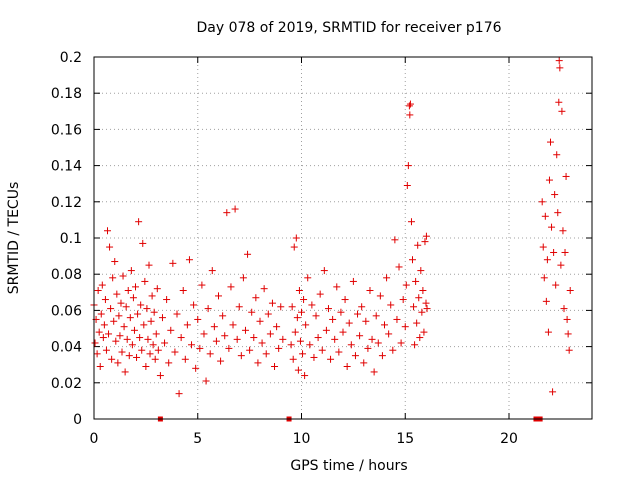 The height and width of the screenshot is (480, 640). Describe the element at coordinates (405, 439) in the screenshot. I see `x-tick-label: 15` at that location.